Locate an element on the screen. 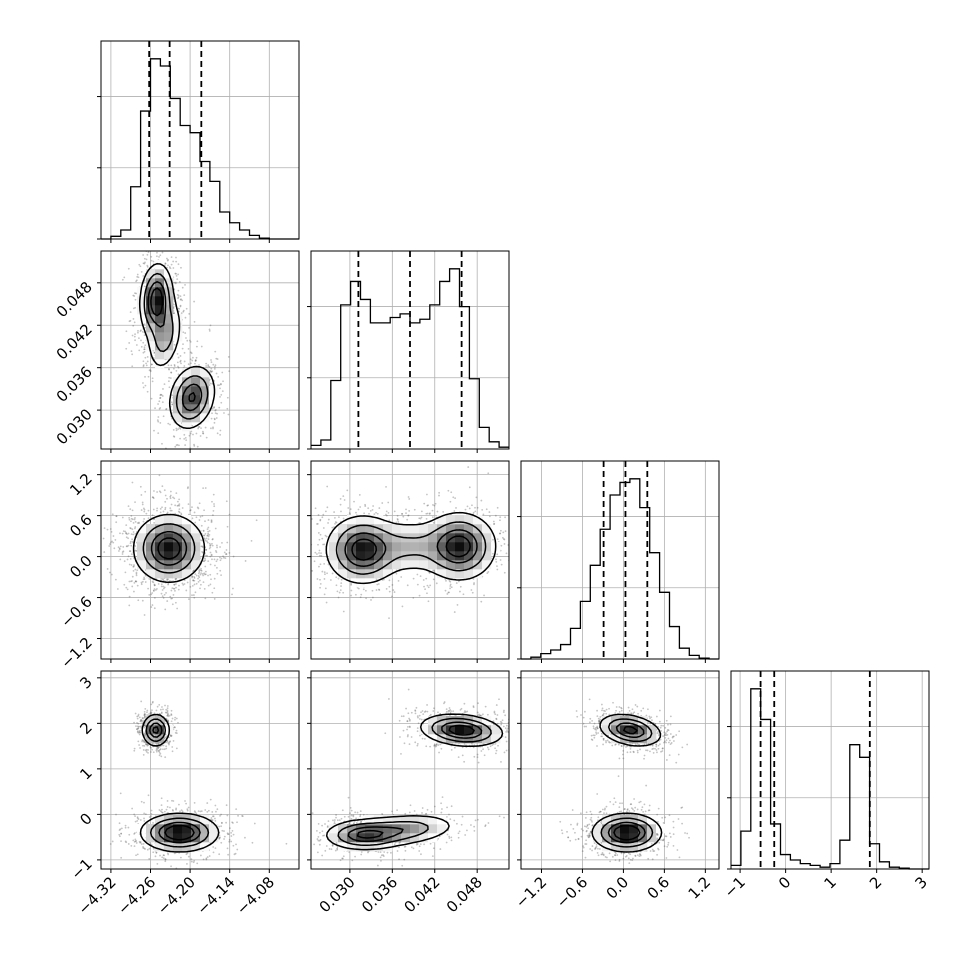 Image resolution: width=970 pixels, height=970 pixels. x-tick-label: −1 is located at coordinates (735, 887).